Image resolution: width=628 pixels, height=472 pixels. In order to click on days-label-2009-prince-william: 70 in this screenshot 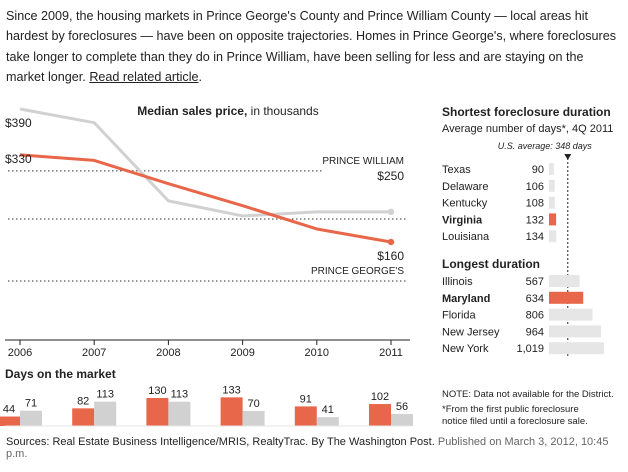, I will do `click(253, 404)`.